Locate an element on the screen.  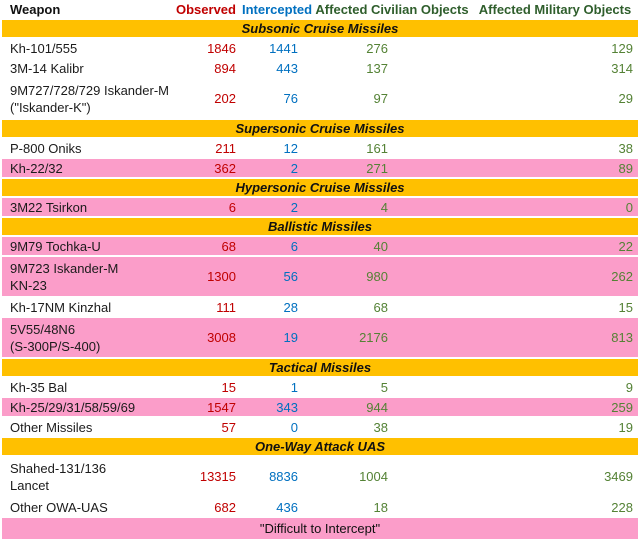
legend-row: "Difficult to Intercept" is located at coordinates (320, 530).